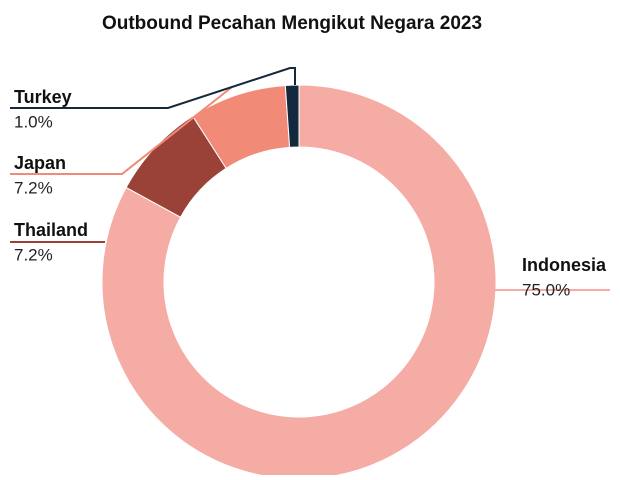  I want to click on donut-slice, so click(292, 116).